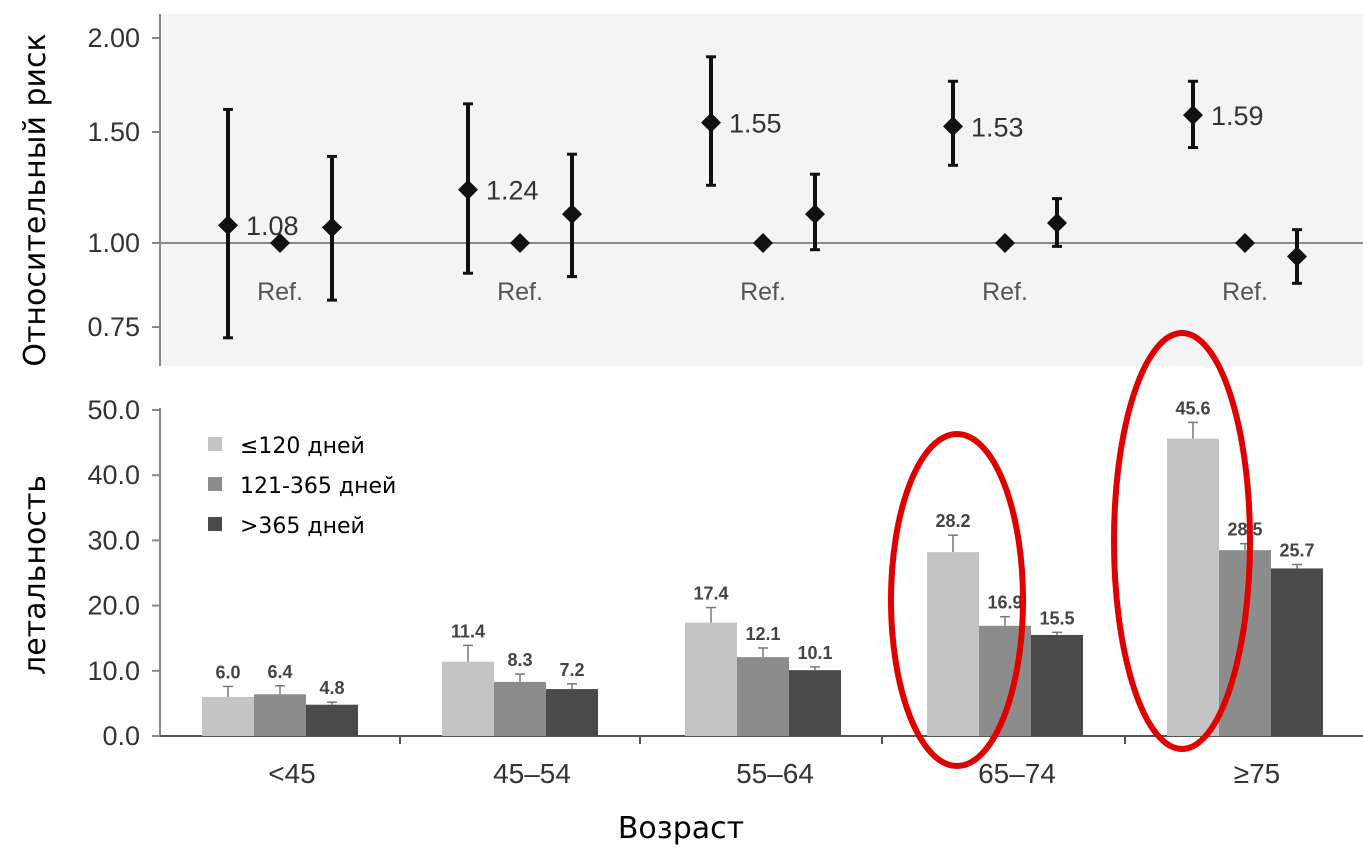 The image size is (1363, 853). Describe the element at coordinates (512, 191) in the screenshot. I see `rr-value-label: 1.24` at that location.